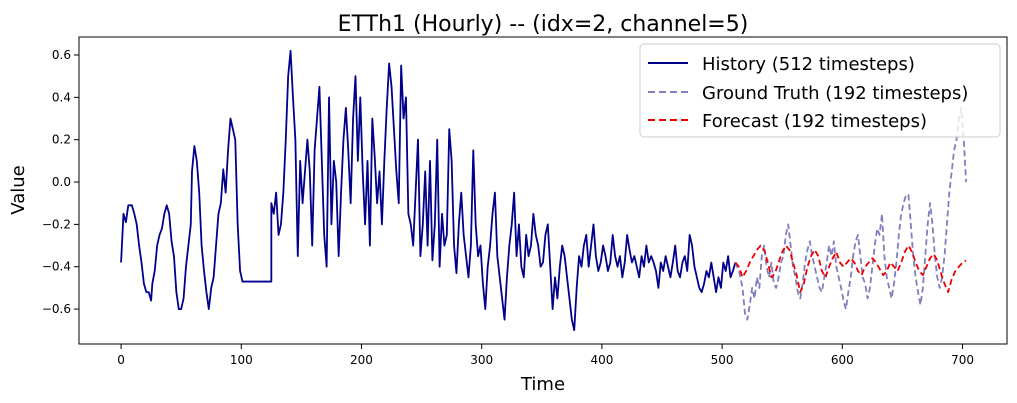  What do you see at coordinates (543, 24) in the screenshot?
I see `chart-title: ETTh1 (Hourly) -- (idx=2, channel=5)` at bounding box center [543, 24].